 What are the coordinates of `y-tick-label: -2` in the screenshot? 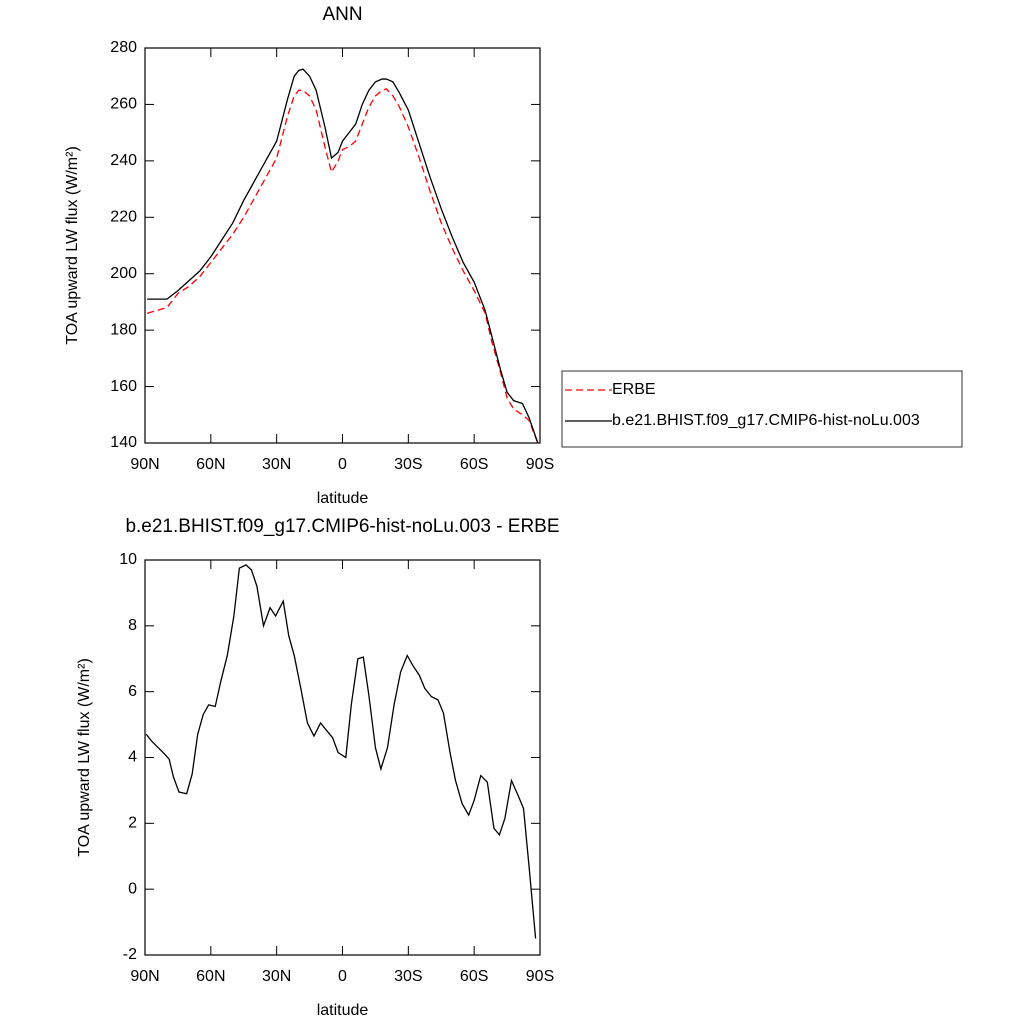 It's located at (130, 954).